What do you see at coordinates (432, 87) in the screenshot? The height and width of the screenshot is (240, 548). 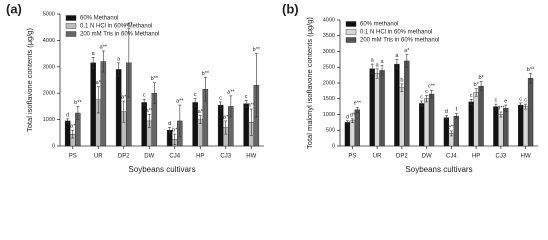 I see `significance-letter: c**` at bounding box center [432, 87].